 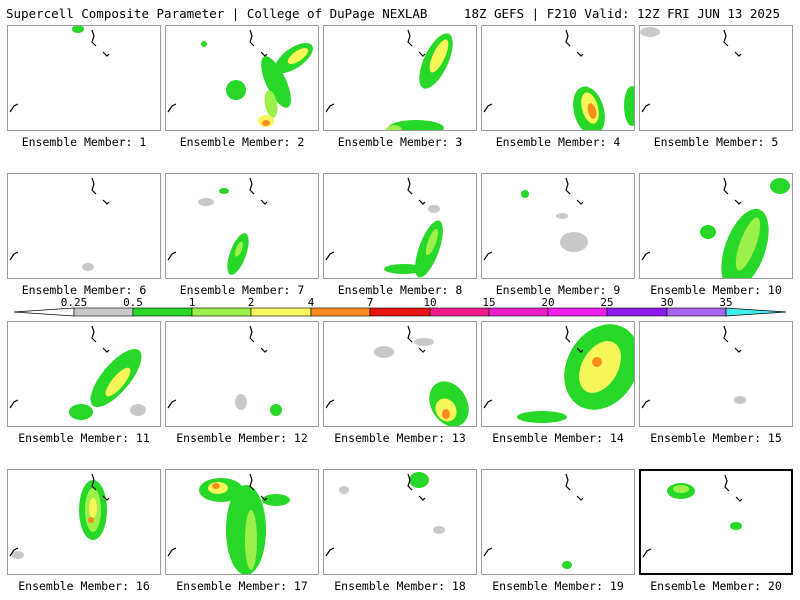 What do you see at coordinates (84, 586) in the screenshot?
I see `ensemble-member-label: Ensemble Member: 16` at bounding box center [84, 586].